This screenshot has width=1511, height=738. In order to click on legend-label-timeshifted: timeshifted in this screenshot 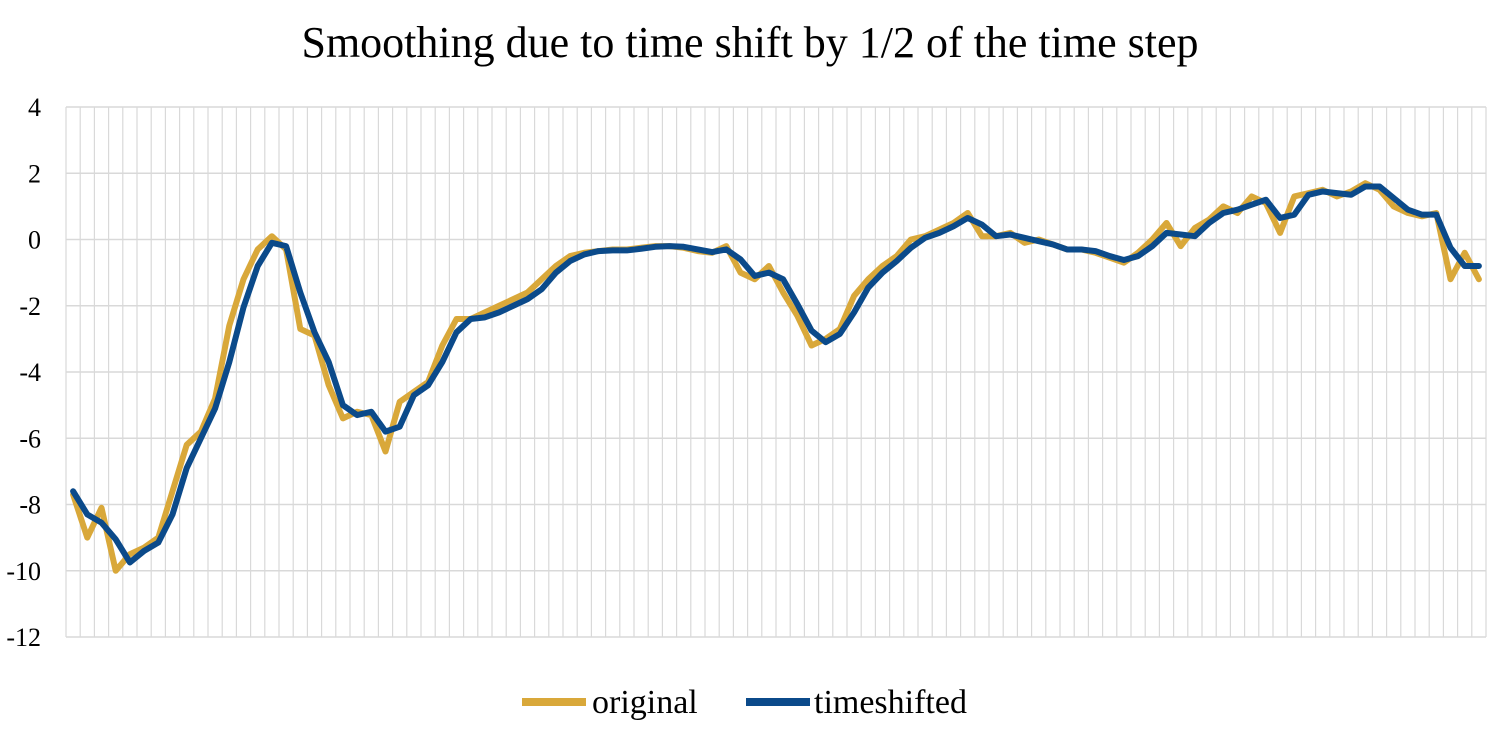, I will do `click(890, 702)`.